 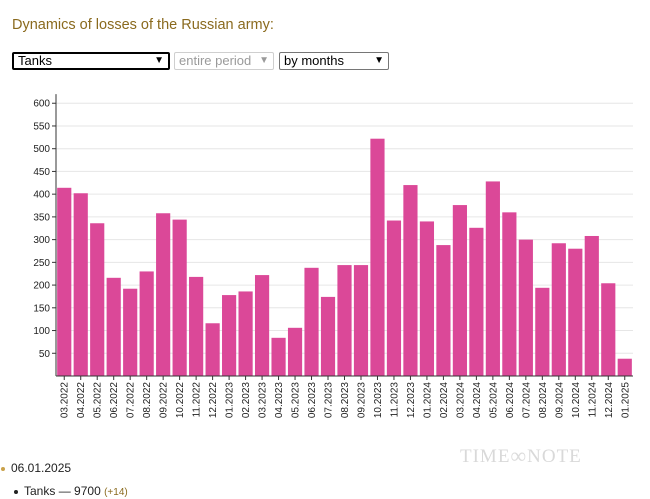 I want to click on x-tick-label: 11.2023, so click(x=394, y=400).